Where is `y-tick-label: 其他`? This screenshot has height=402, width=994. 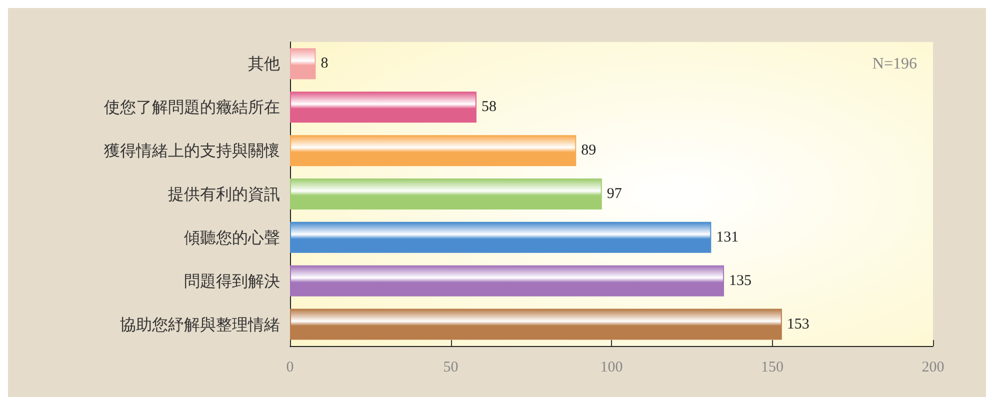
y-tick-label: 其他 is located at coordinates (264, 64).